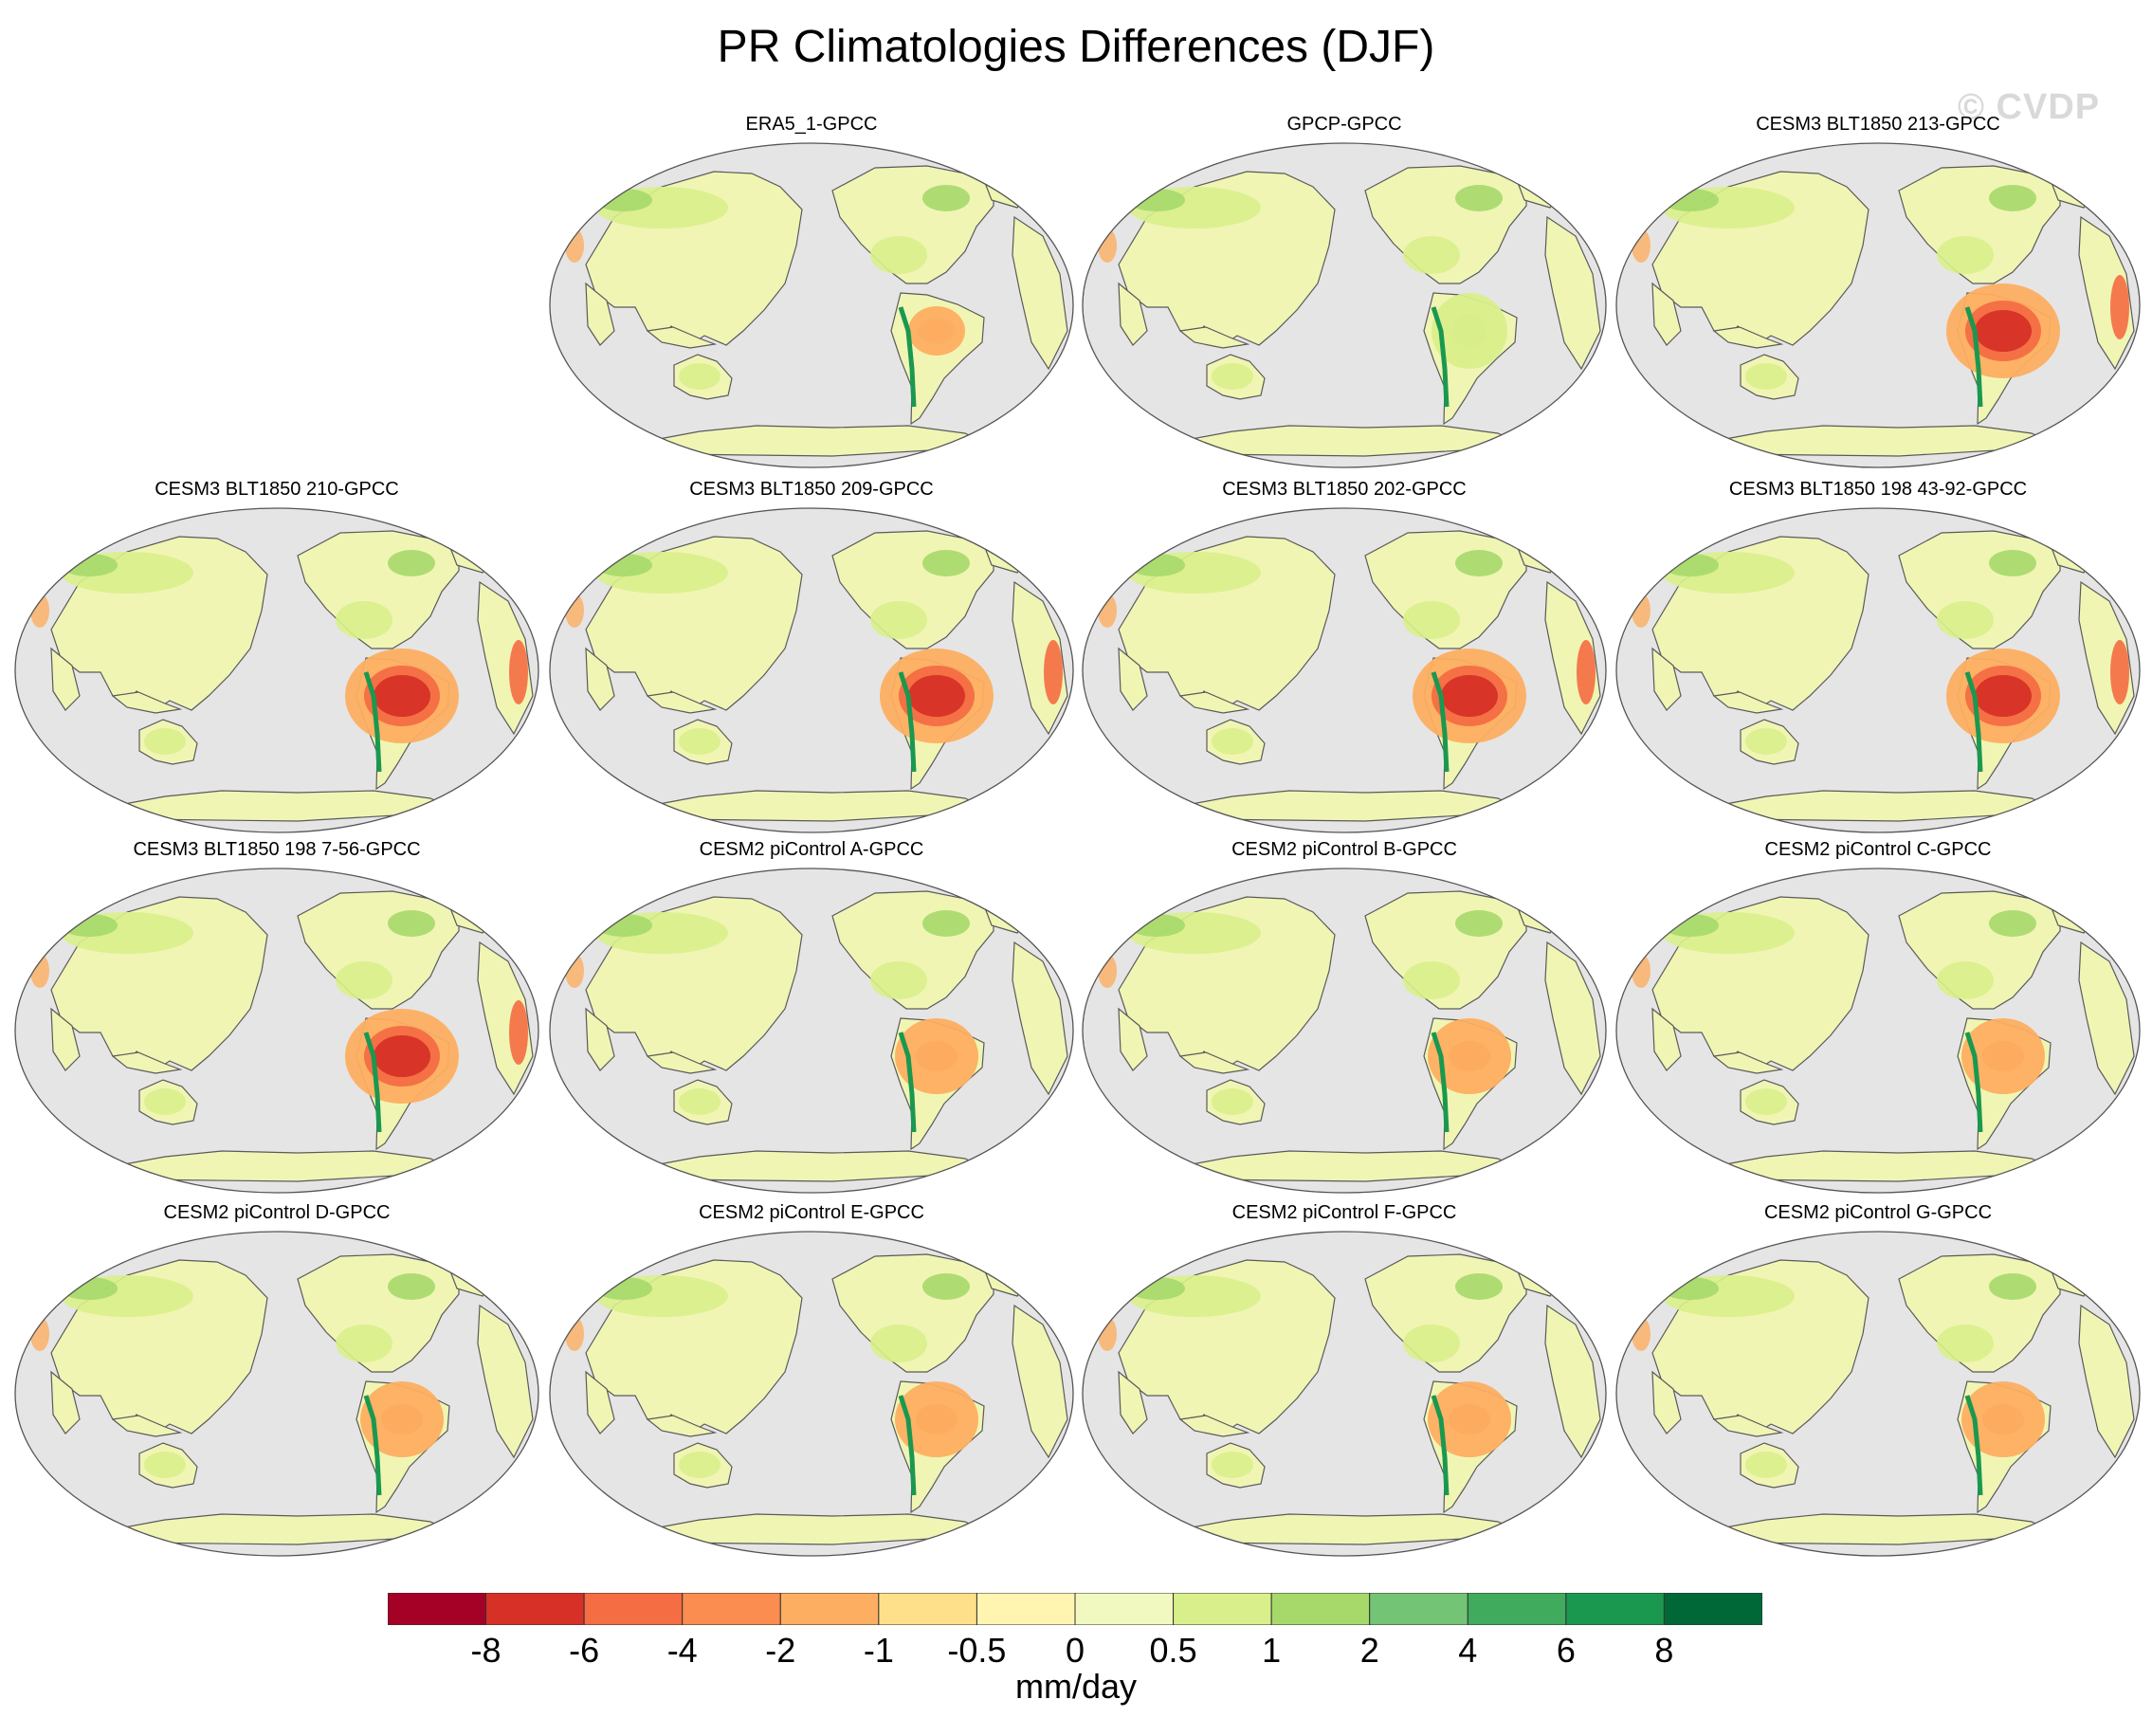 This screenshot has height=1736, width=2152. What do you see at coordinates (276, 1380) in the screenshot?
I see `map-panel: CESM2 piControl D-GPCC` at bounding box center [276, 1380].